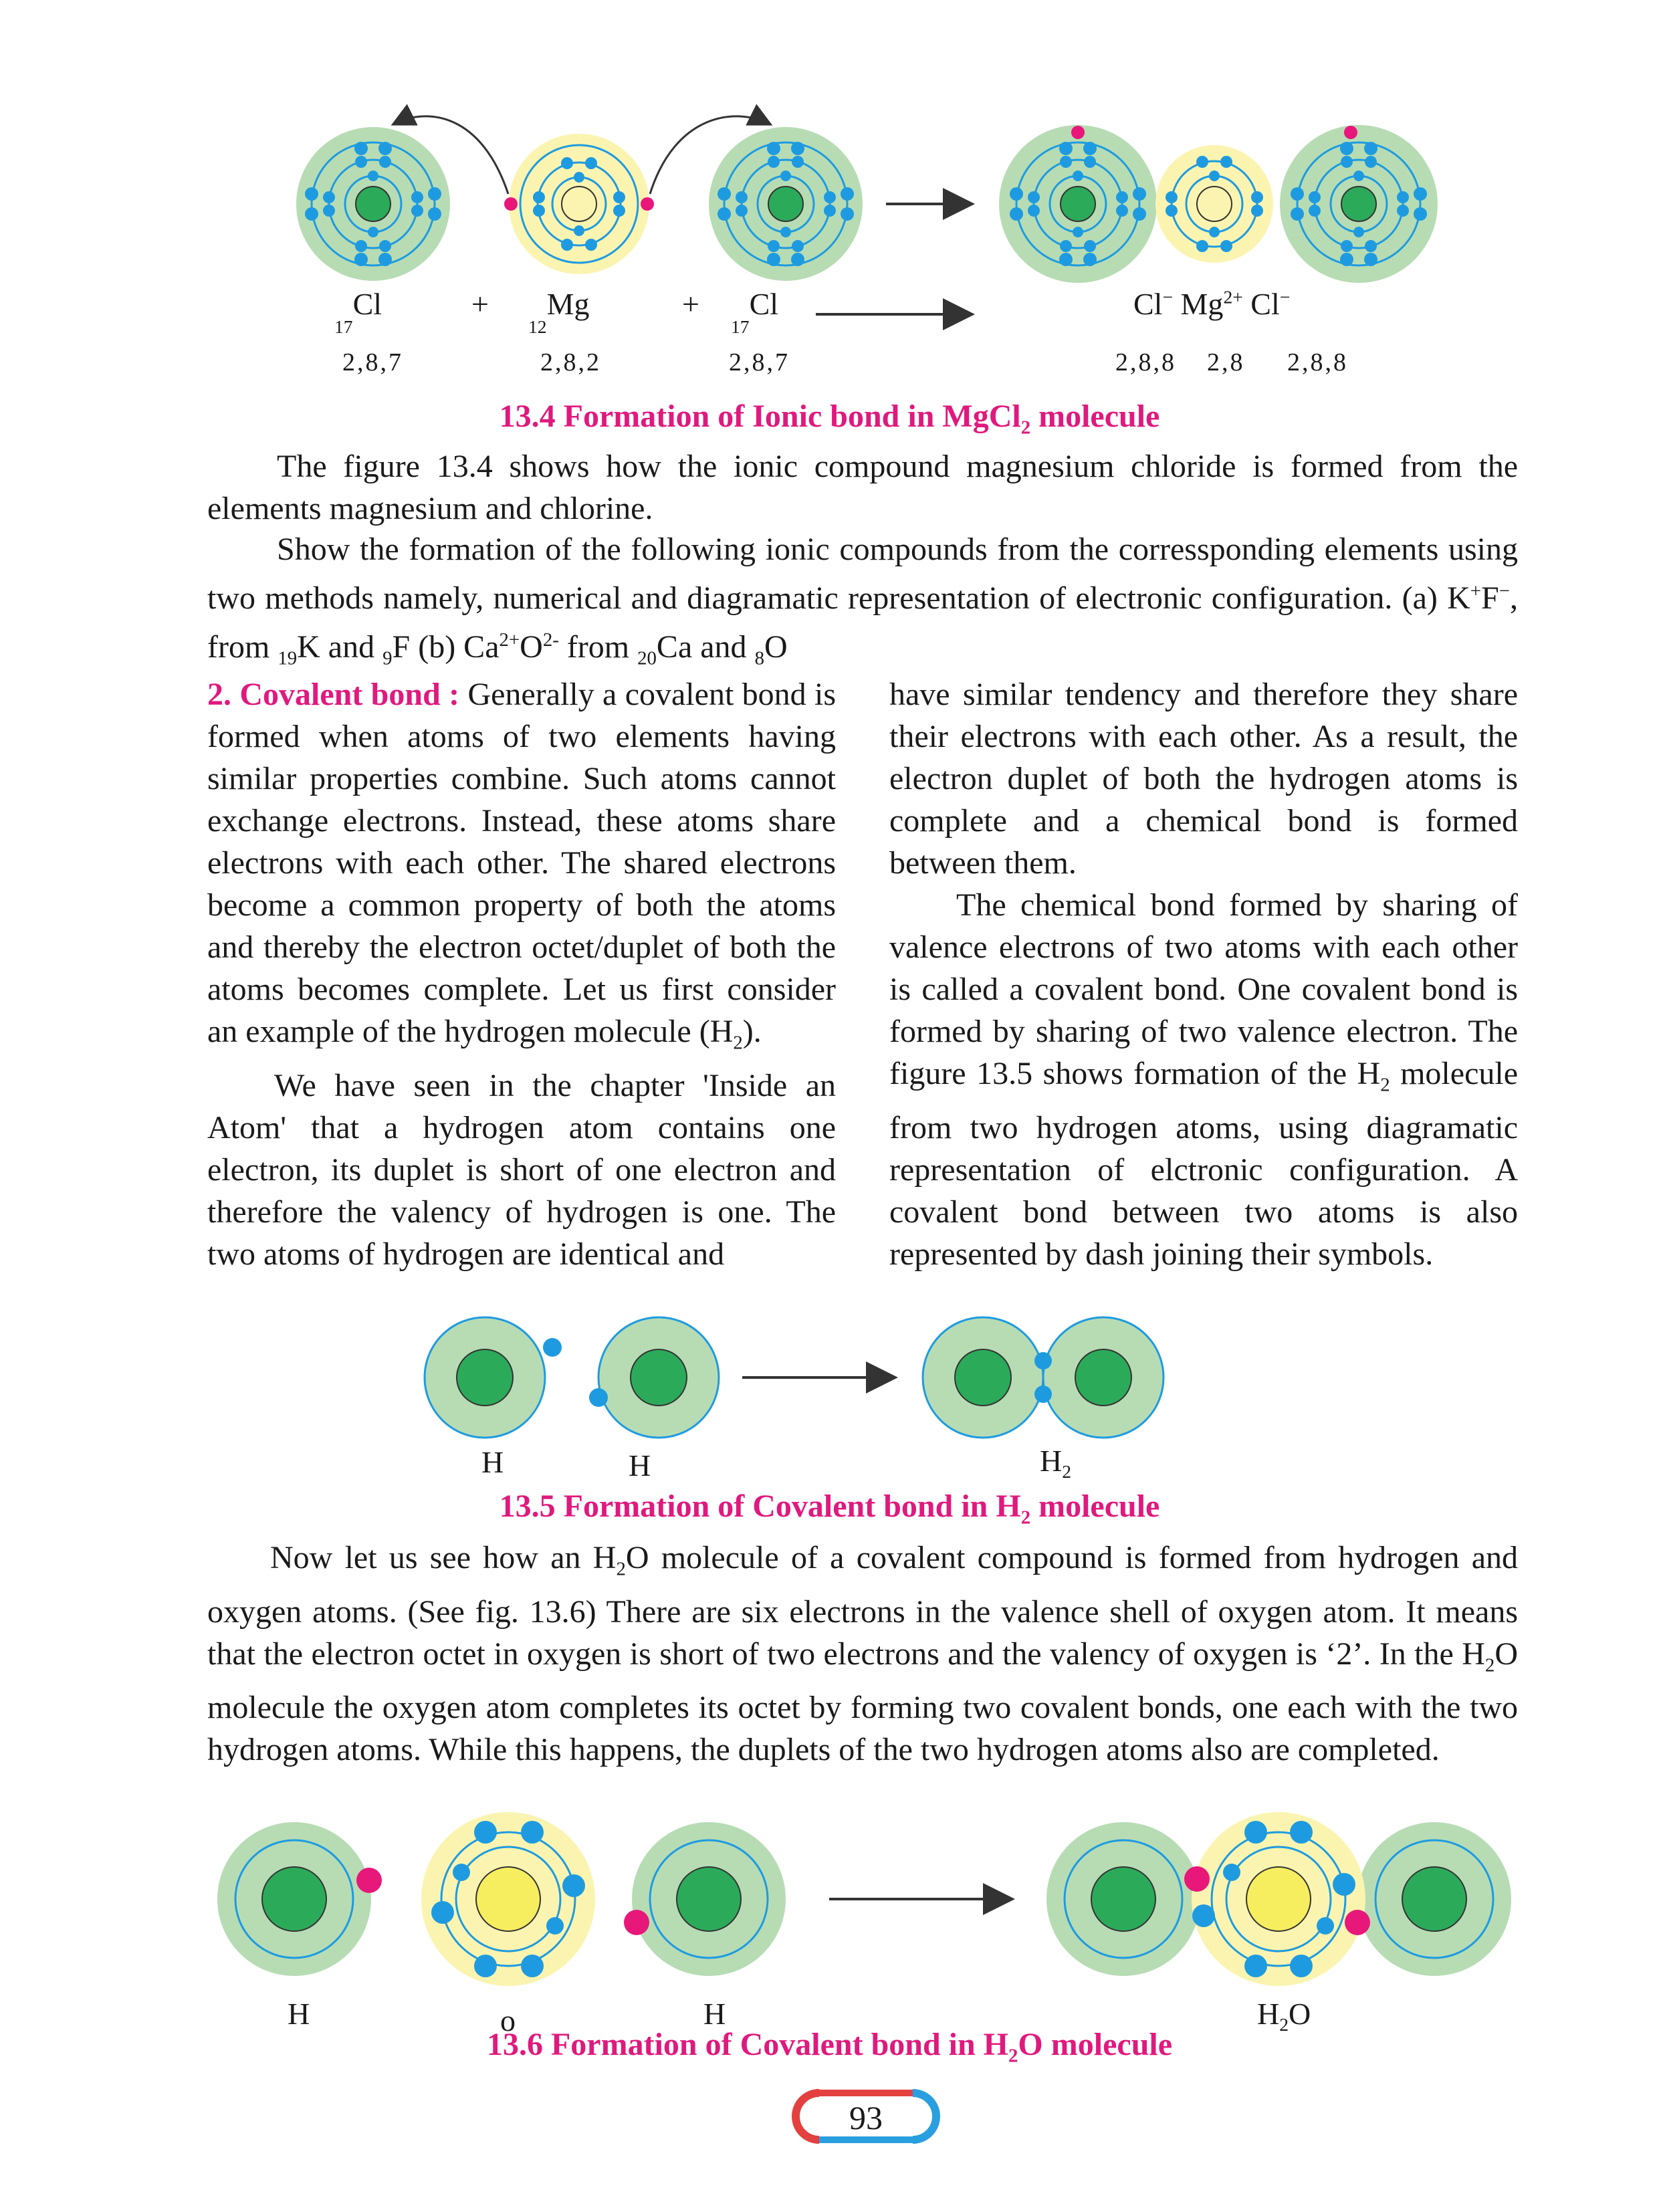 Image resolution: width=1659 pixels, height=2212 pixels. Describe the element at coordinates (1145, 362) in the screenshot. I see `config-chloride-1: 2,8,8` at that location.